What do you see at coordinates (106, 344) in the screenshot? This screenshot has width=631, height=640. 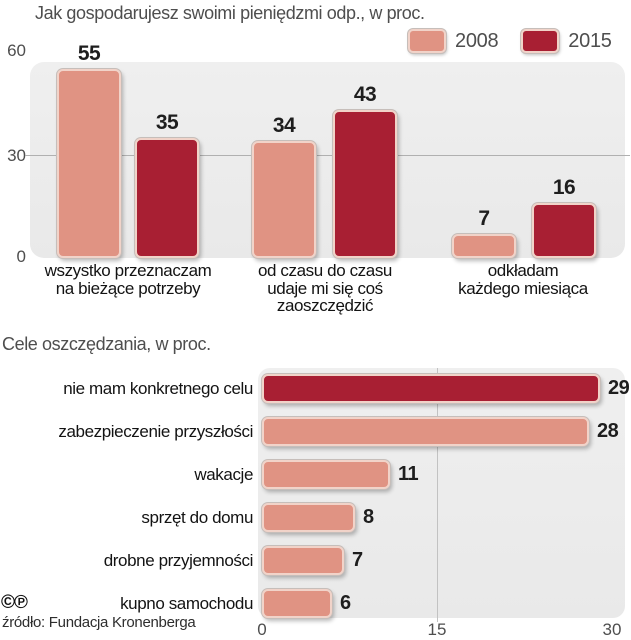 I see `chart2-title: Cele oszczędzania, w proc.` at bounding box center [106, 344].